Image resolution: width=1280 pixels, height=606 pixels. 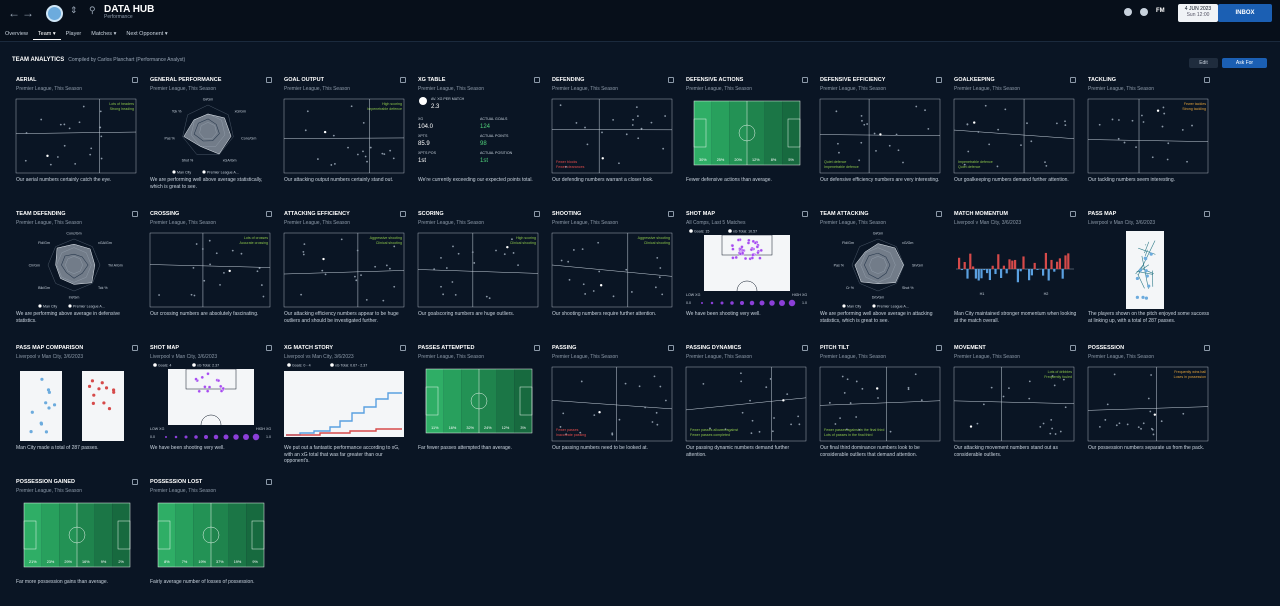 I want to click on edit-button: Edit, so click(x=1203, y=63).